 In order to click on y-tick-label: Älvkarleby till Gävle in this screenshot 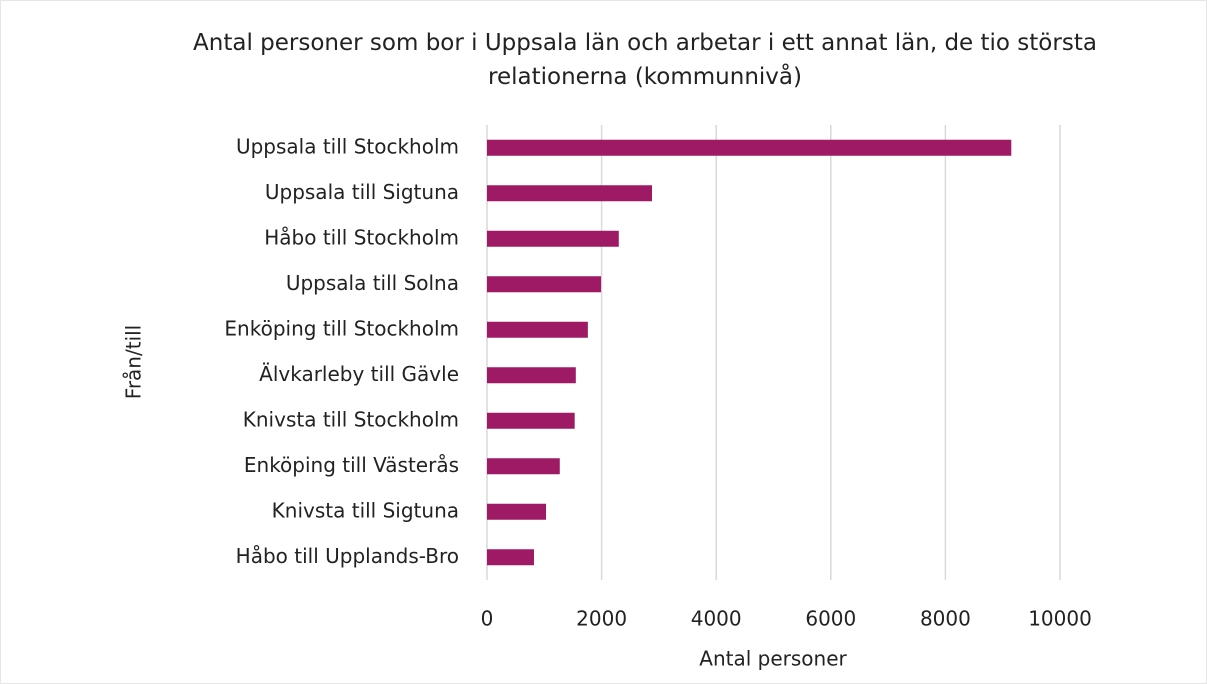, I will do `click(359, 374)`.